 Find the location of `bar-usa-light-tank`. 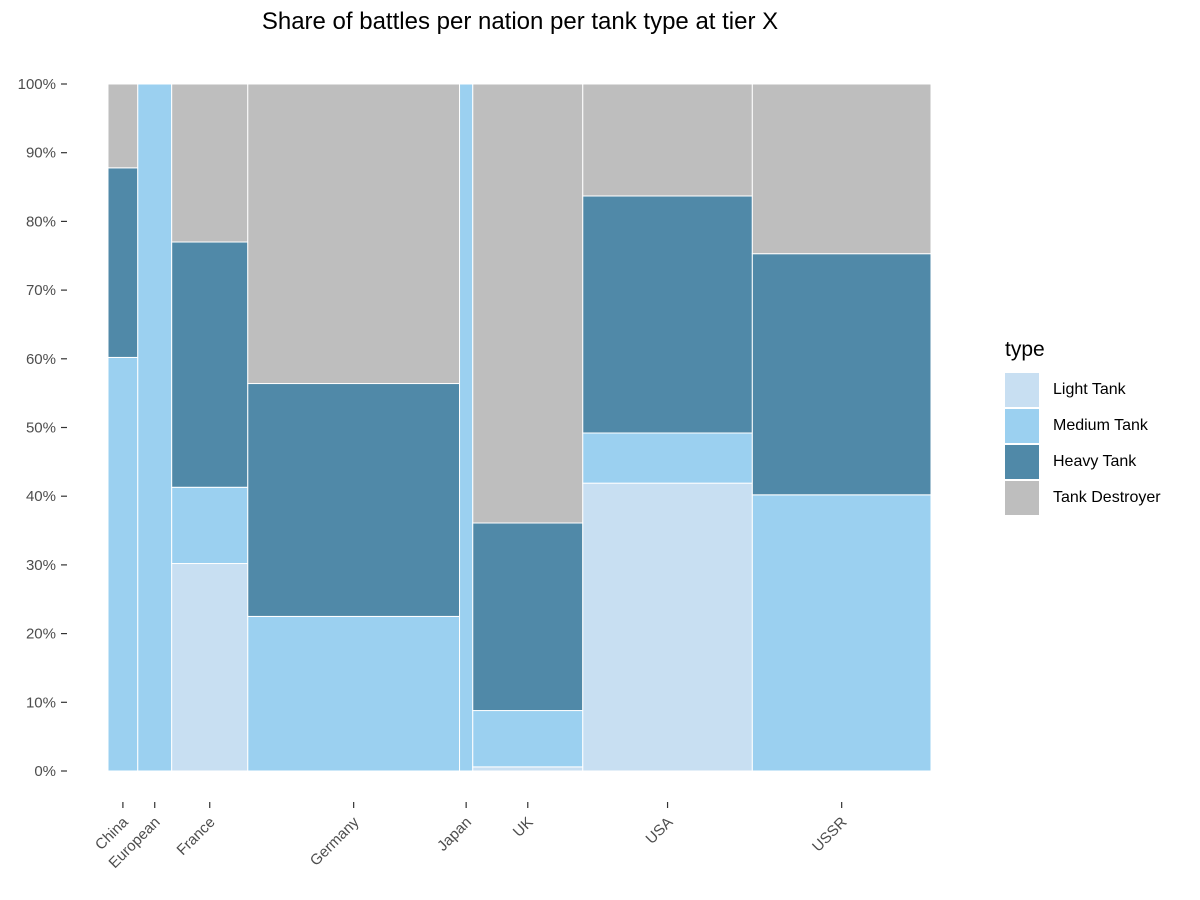

bar-usa-light-tank is located at coordinates (667, 627).